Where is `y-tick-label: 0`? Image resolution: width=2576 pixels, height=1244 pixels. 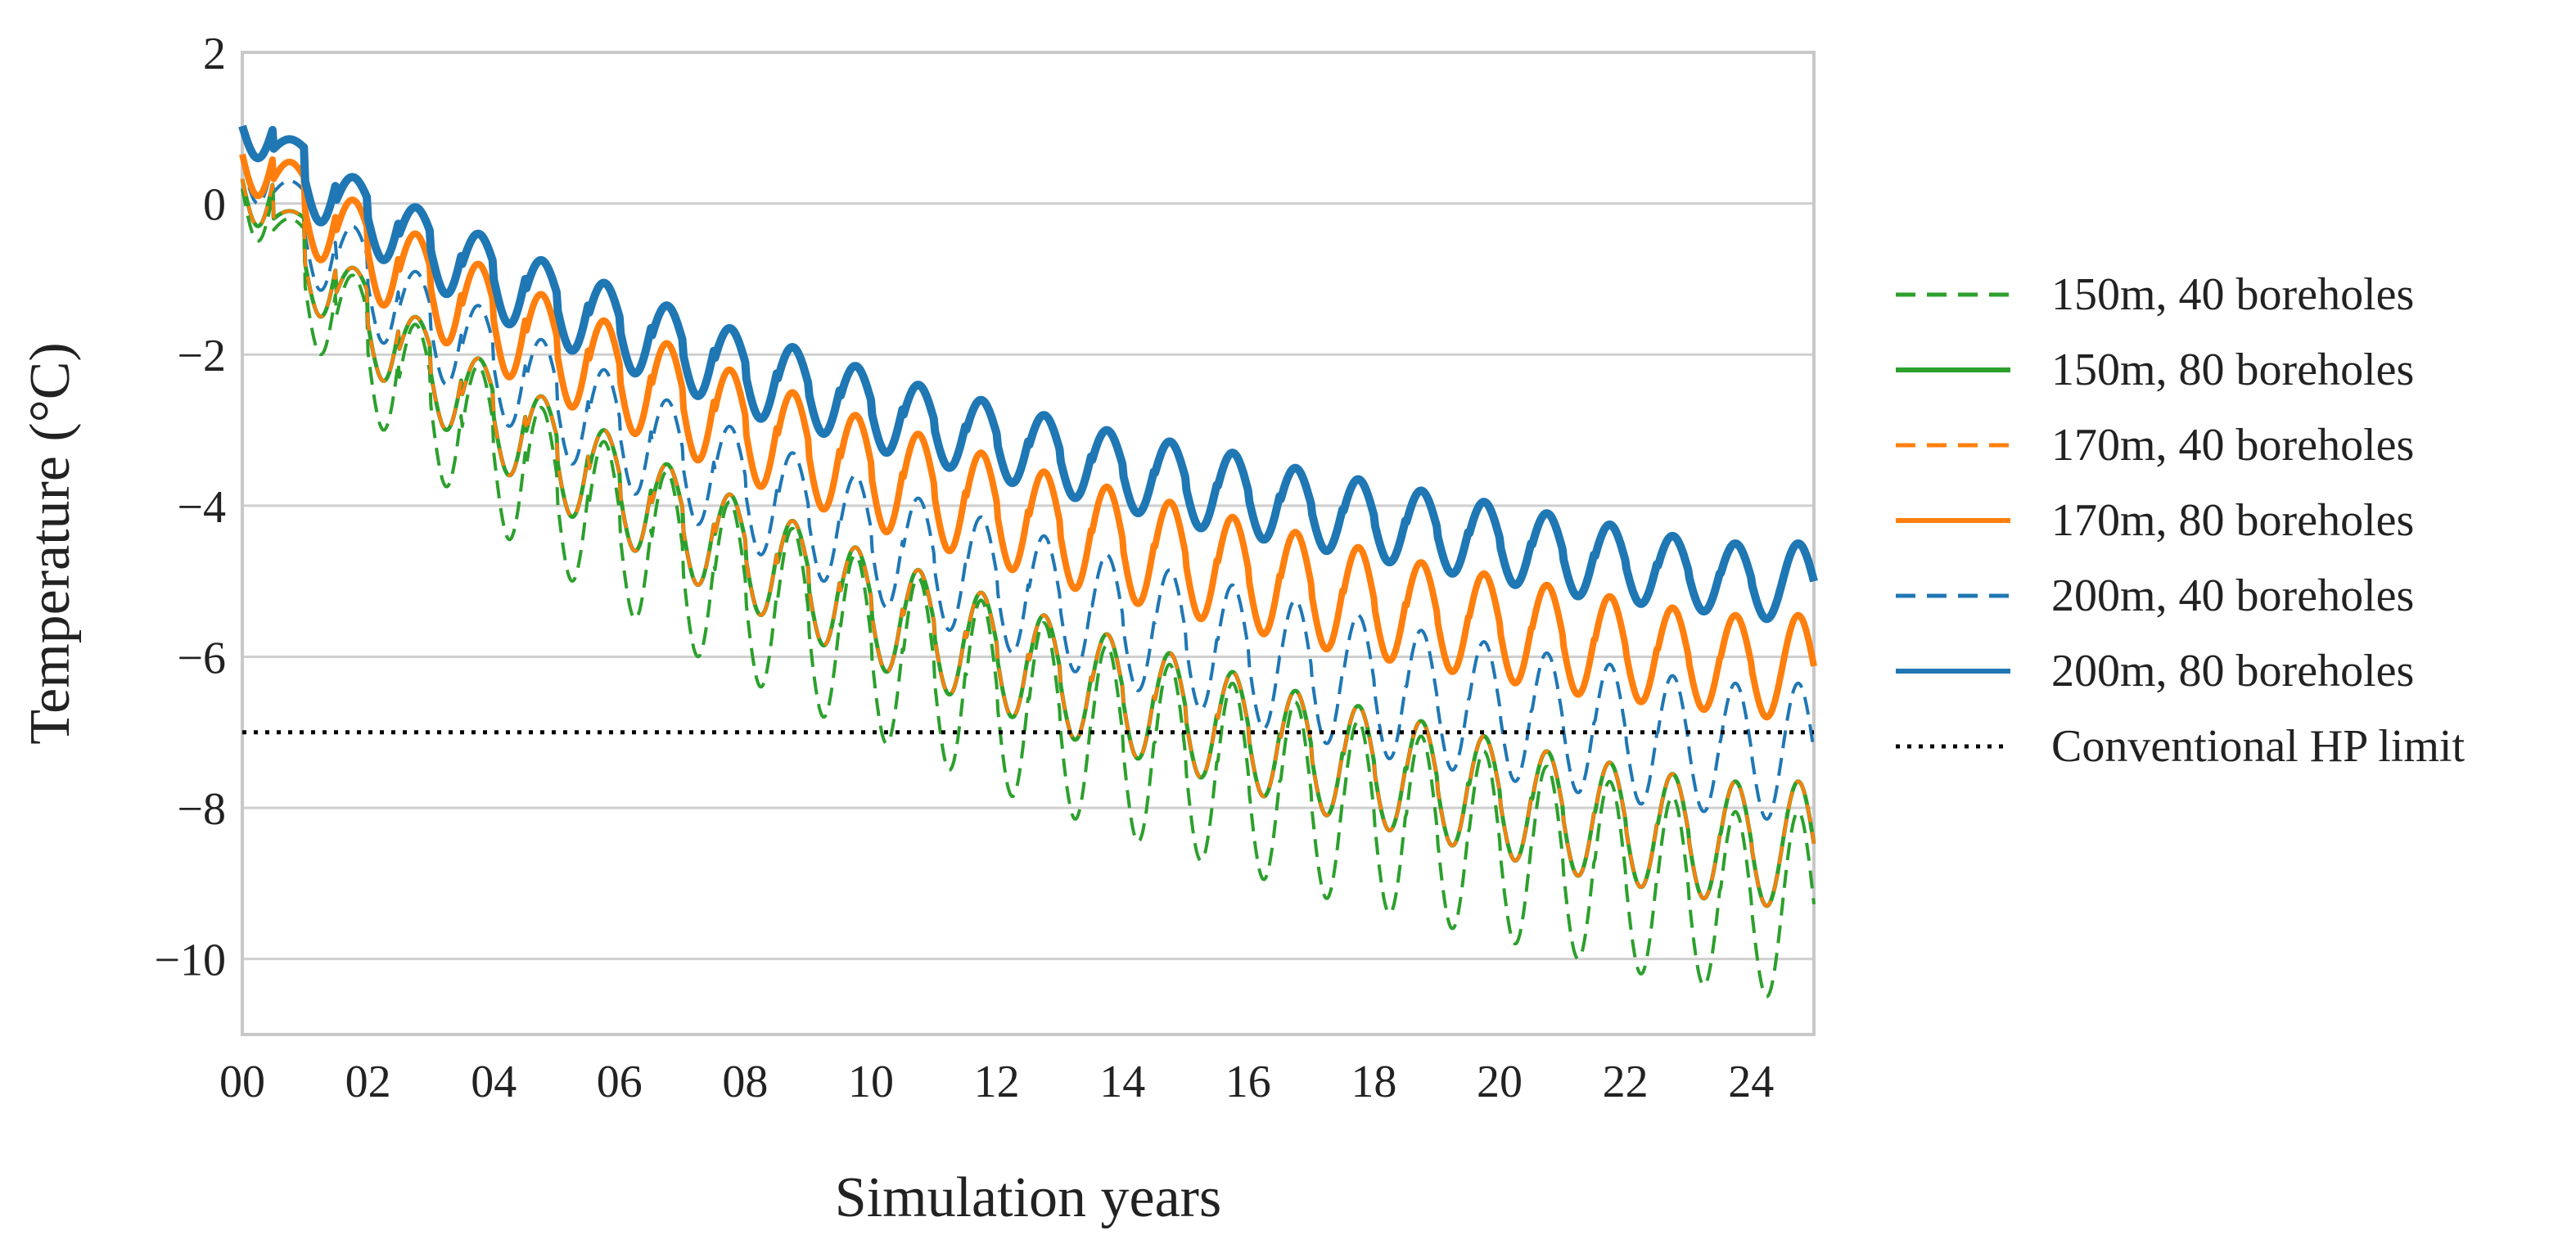
y-tick-label: 0 is located at coordinates (214, 205).